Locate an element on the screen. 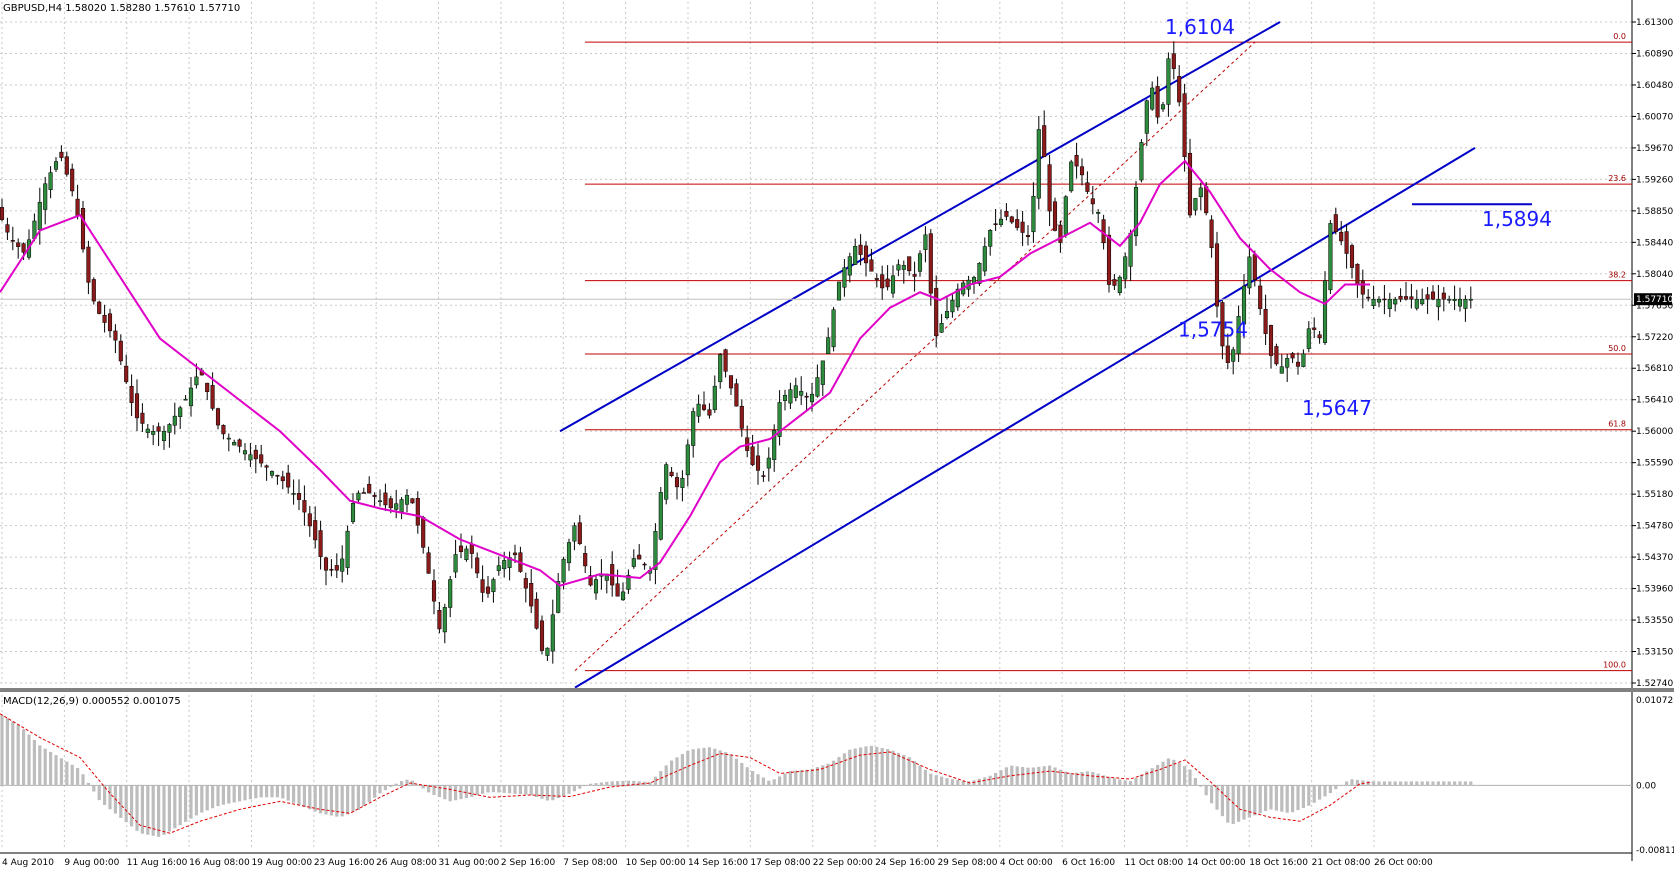  price-tick-label: 1.54370 is located at coordinates (1654, 558).